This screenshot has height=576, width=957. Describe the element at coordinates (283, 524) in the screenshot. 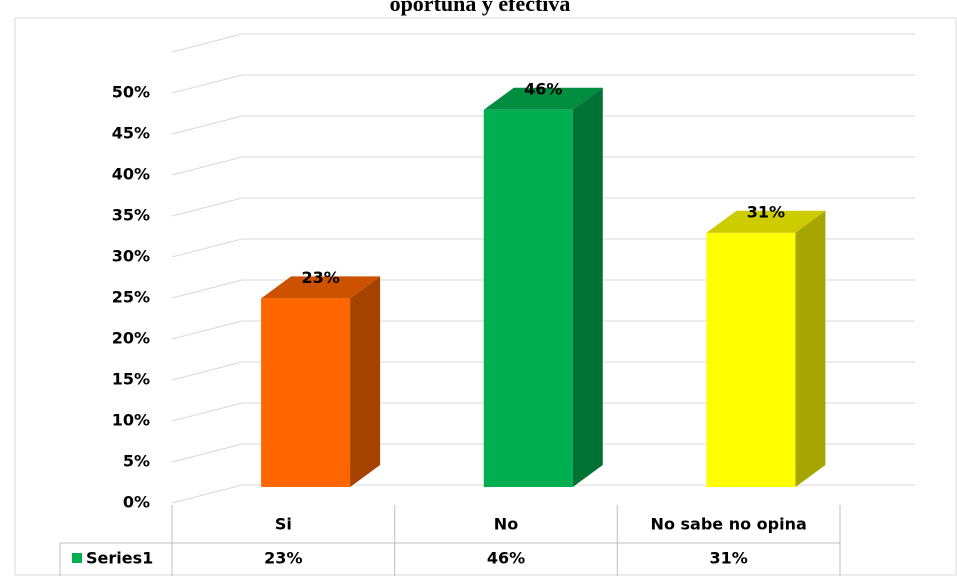

I see `x-tick-label: Si` at that location.